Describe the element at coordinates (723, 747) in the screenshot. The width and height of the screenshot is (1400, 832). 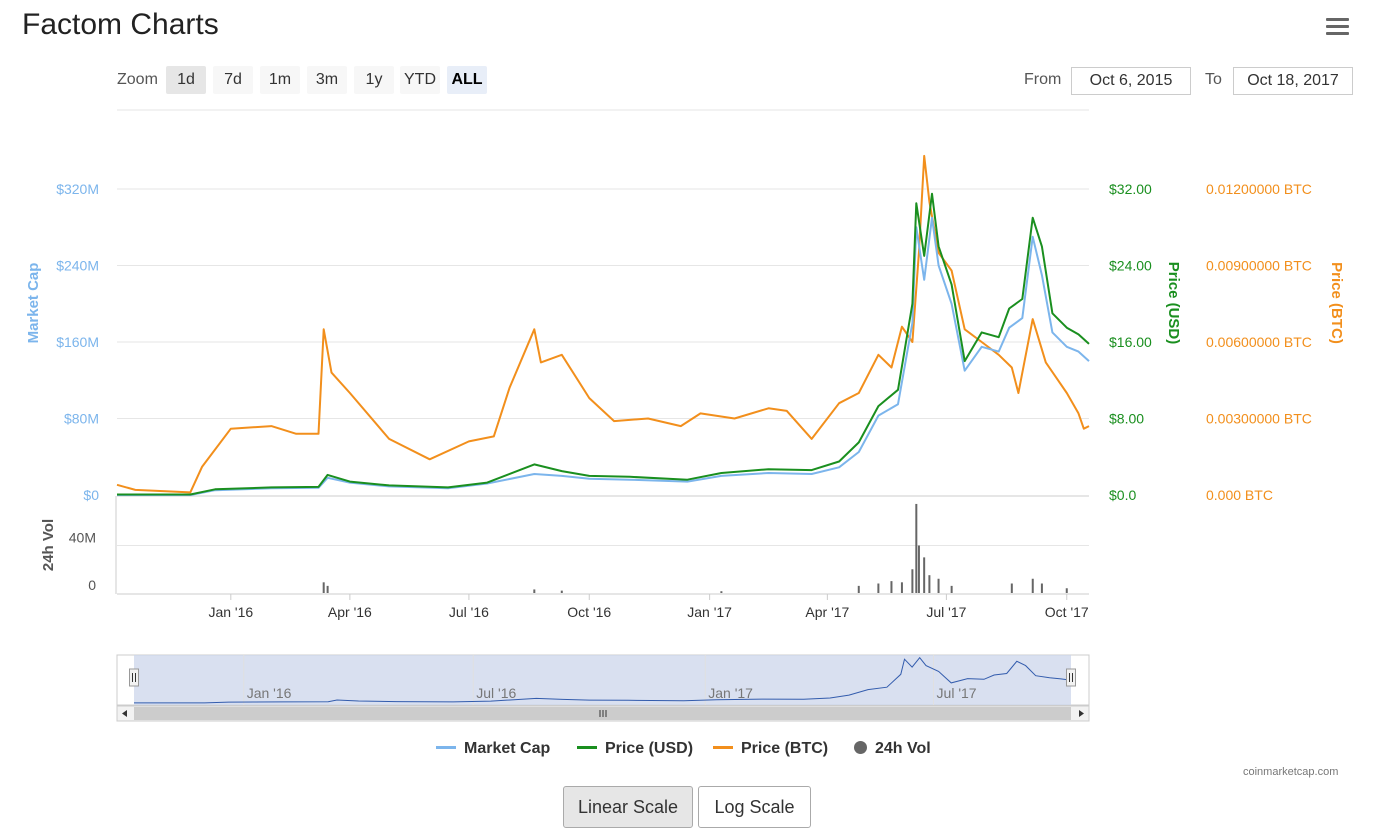
I see `price-btc-swatch` at that location.